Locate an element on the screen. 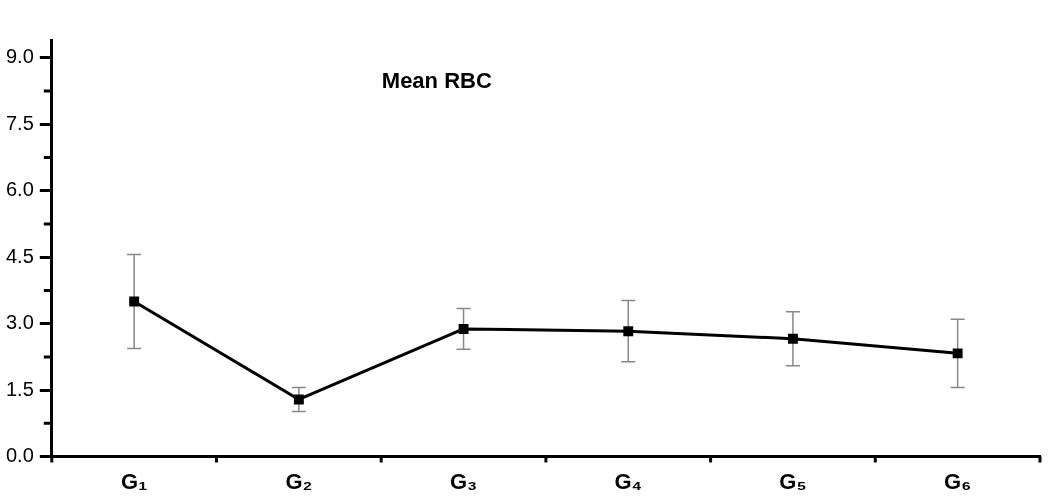 This screenshot has height=499, width=1048. x-tick-label: G₂ is located at coordinates (299, 481).